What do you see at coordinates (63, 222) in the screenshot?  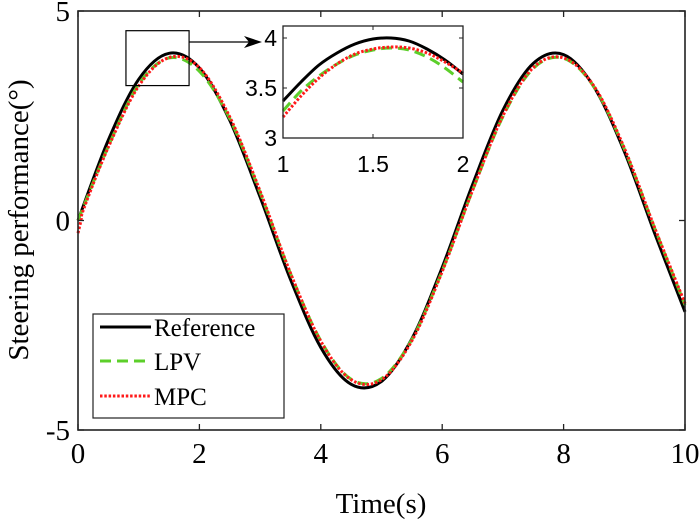 I see `y-tick-label: 0` at bounding box center [63, 222].